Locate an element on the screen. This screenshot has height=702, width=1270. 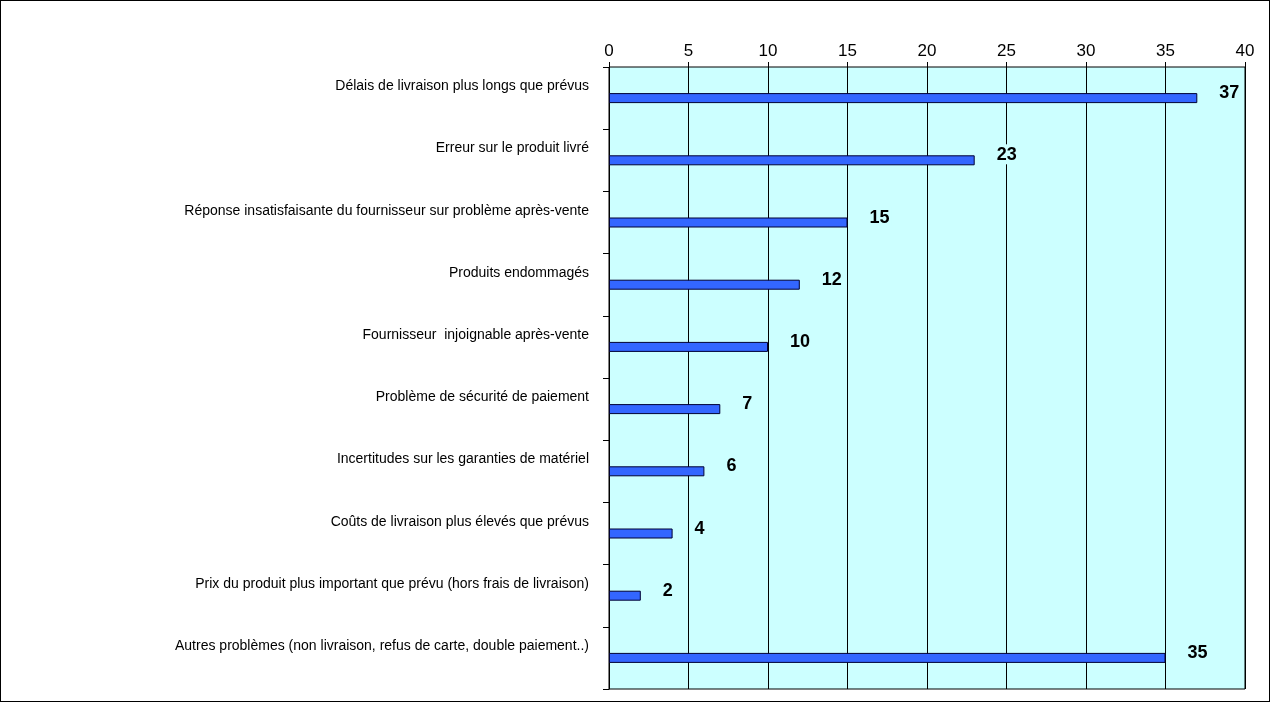
y-tick-label: Prix du produit plus important que prévu (hors frais de livraison) is located at coordinates (392, 582).